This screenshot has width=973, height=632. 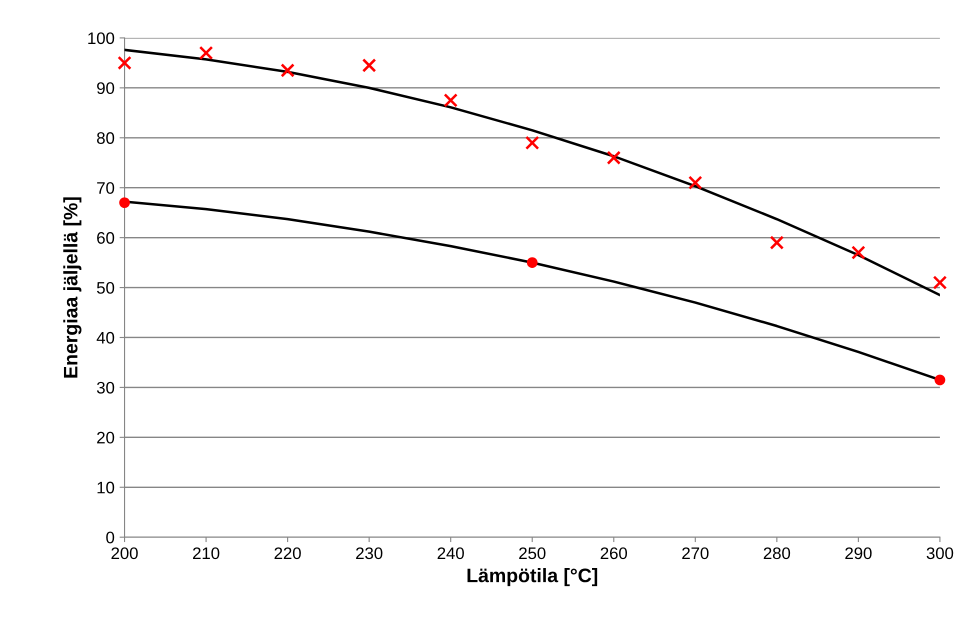 What do you see at coordinates (695, 553) in the screenshot?
I see `x-tick-label: 270` at bounding box center [695, 553].